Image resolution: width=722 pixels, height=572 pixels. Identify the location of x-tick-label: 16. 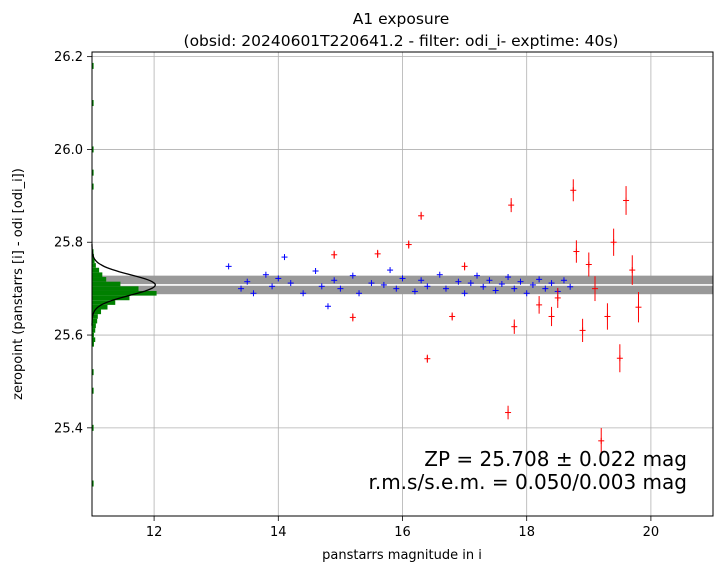
(402, 532).